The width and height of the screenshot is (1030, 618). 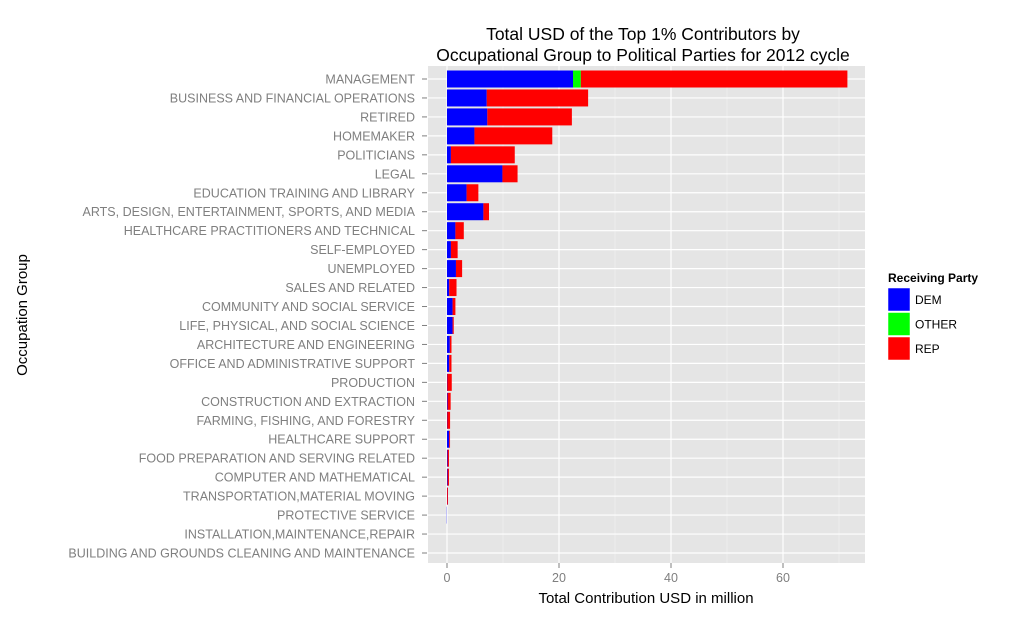 What do you see at coordinates (315, 478) in the screenshot?
I see `y-tick-label: COMPUTER AND MATHEMATICAL` at bounding box center [315, 478].